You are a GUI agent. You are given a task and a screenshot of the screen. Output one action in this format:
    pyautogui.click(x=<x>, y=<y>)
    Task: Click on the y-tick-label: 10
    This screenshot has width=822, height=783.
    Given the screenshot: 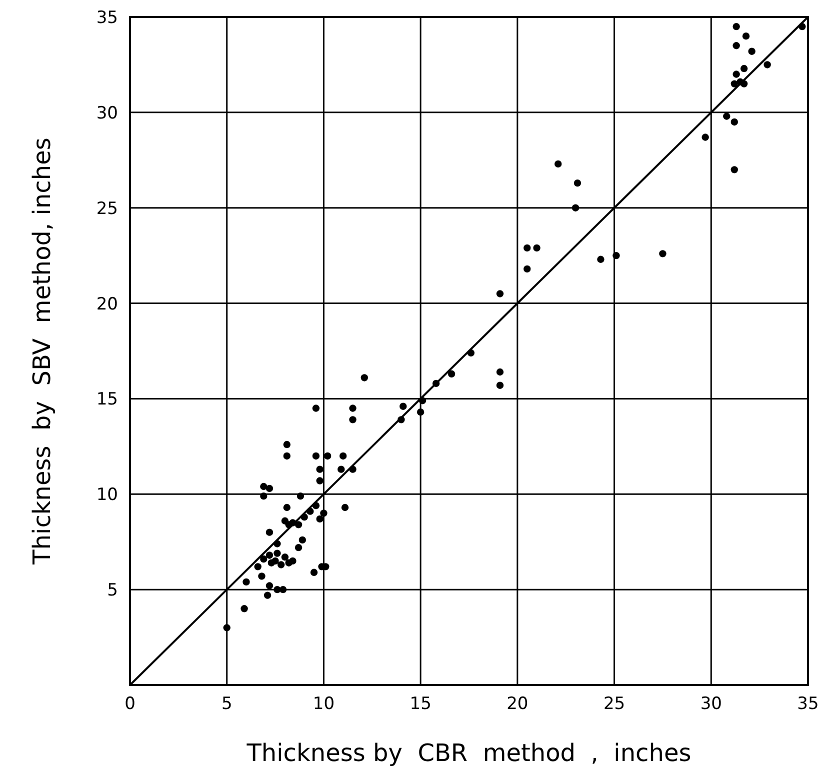 What is the action you would take?
    pyautogui.click(x=107, y=495)
    